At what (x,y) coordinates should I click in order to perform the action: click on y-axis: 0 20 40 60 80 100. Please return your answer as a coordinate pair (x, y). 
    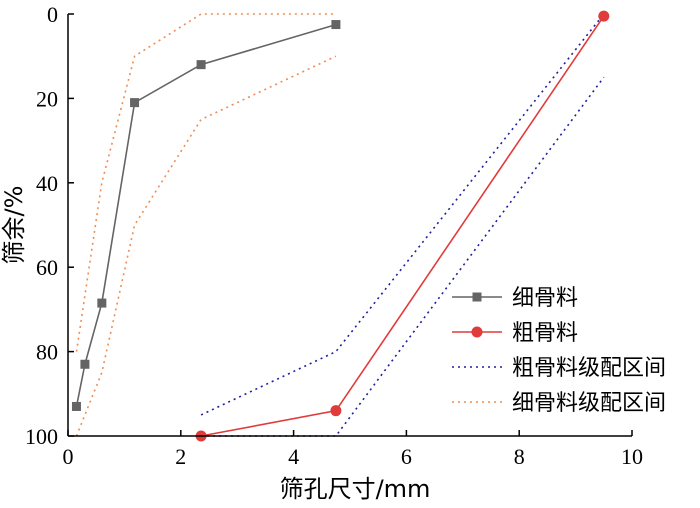
    Looking at the image, I should click on (49, 225).